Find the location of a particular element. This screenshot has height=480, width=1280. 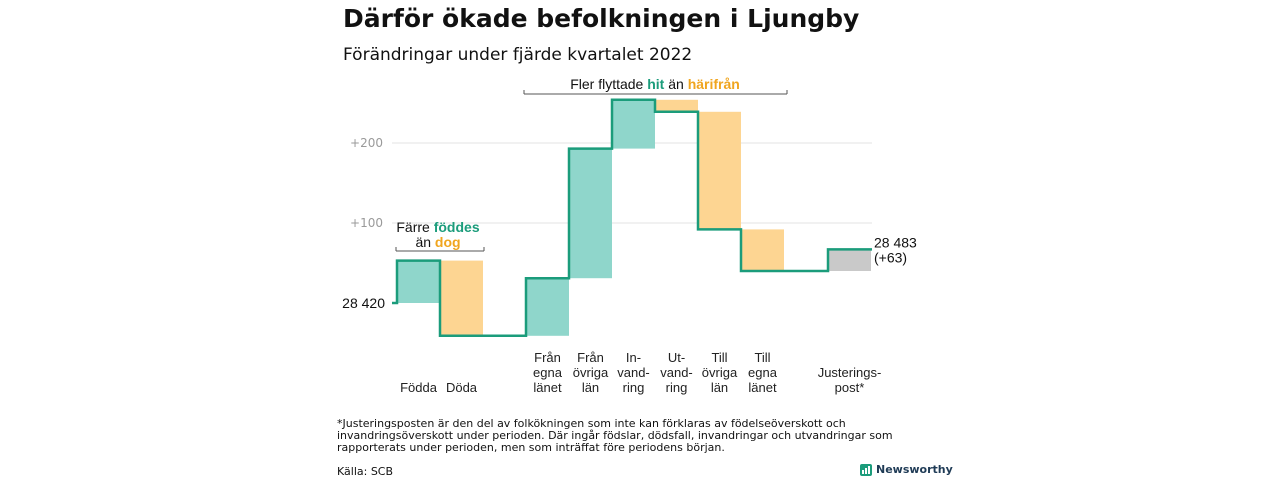

y-tick-label: +200 is located at coordinates (366, 143).